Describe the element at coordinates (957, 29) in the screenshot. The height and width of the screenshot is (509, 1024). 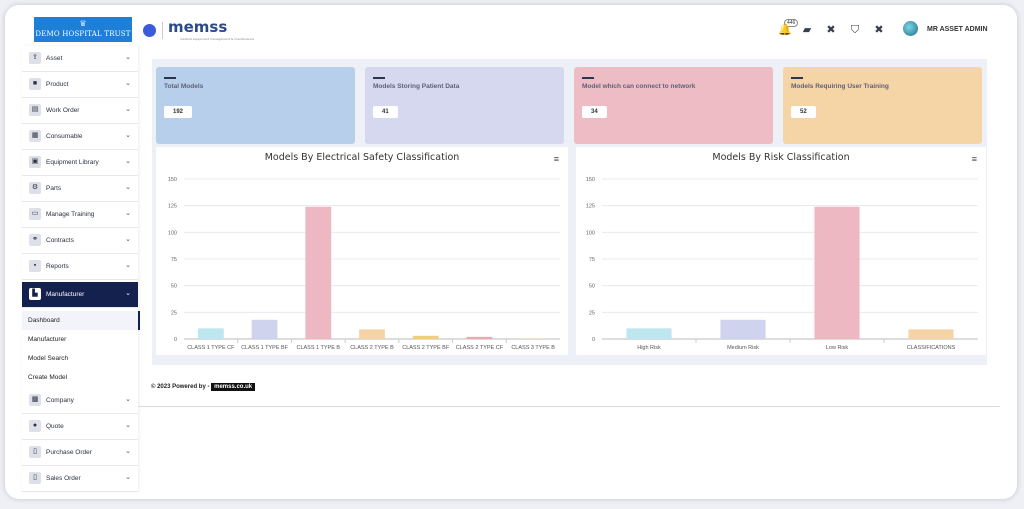
I see `user-name: MR ASSET ADMIN` at that location.